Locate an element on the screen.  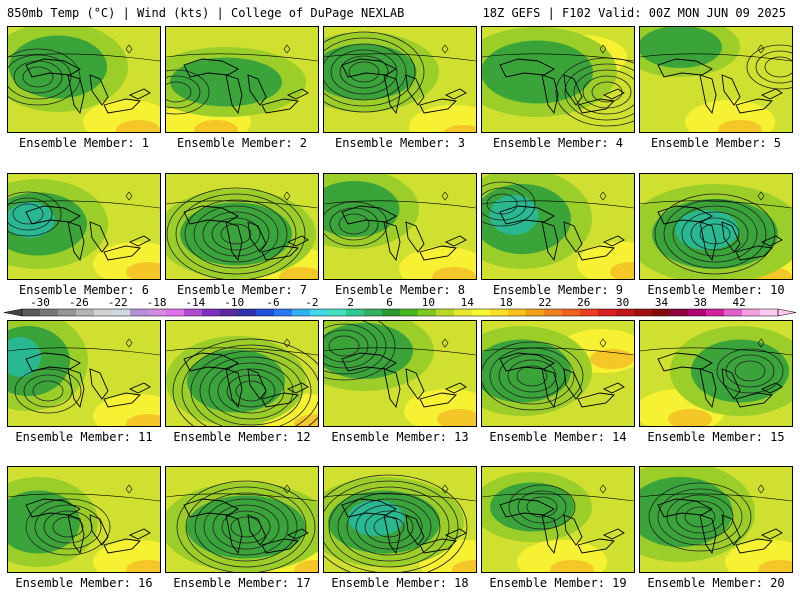
ensemble-member-label: Ensemble Member: 15 is located at coordinates (716, 437).